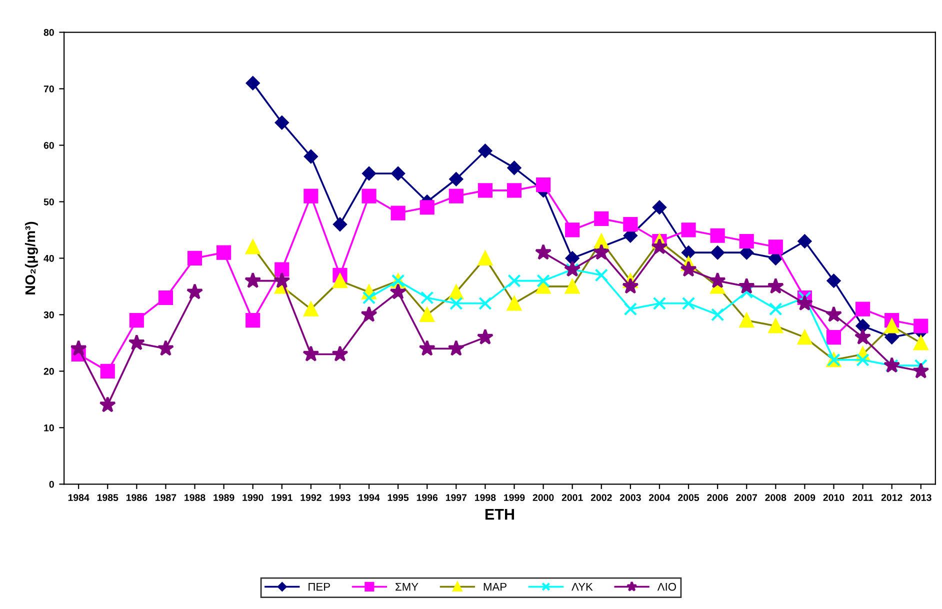 The image size is (942, 609). I want to click on x-tick-label: 1988, so click(195, 498).